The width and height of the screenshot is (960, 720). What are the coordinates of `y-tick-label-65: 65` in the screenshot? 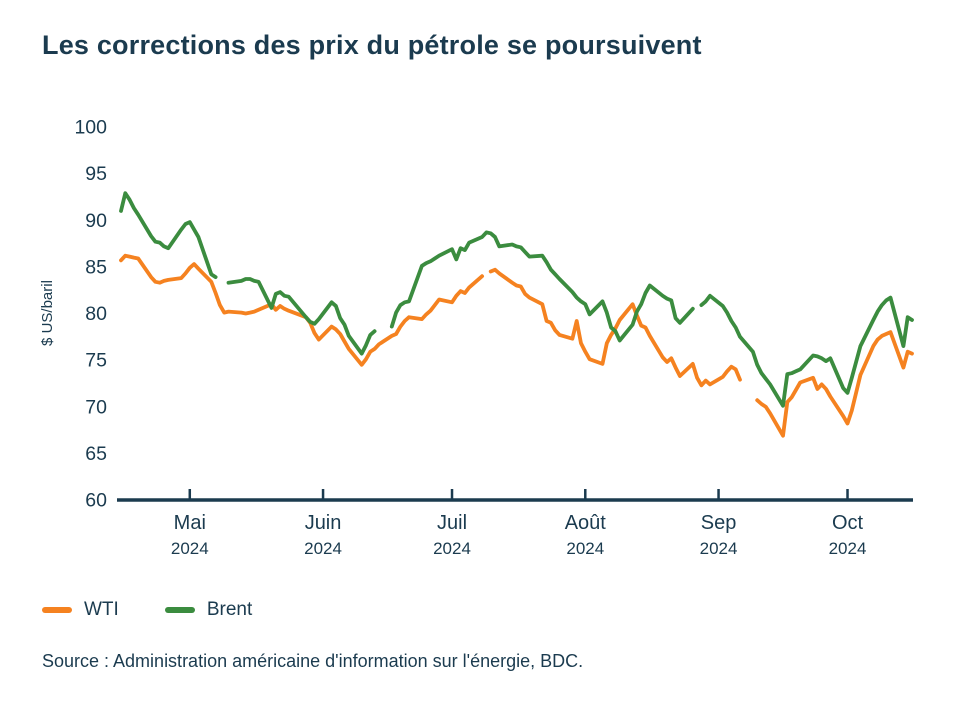 It's located at (96, 454).